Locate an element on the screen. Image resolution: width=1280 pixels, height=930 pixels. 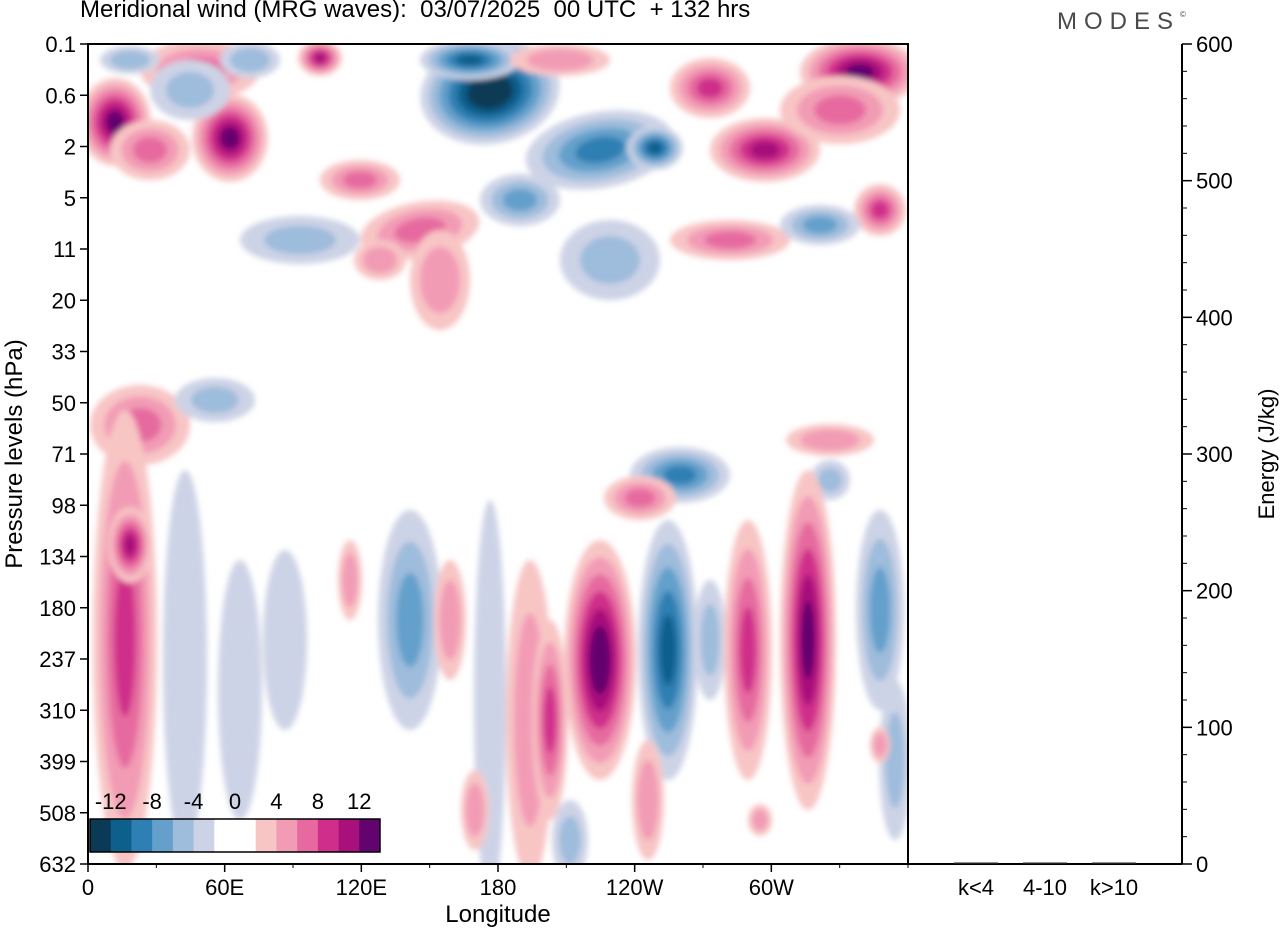
colorbar: -12 -8 -4 0 4 8 12 is located at coordinates (235, 821).